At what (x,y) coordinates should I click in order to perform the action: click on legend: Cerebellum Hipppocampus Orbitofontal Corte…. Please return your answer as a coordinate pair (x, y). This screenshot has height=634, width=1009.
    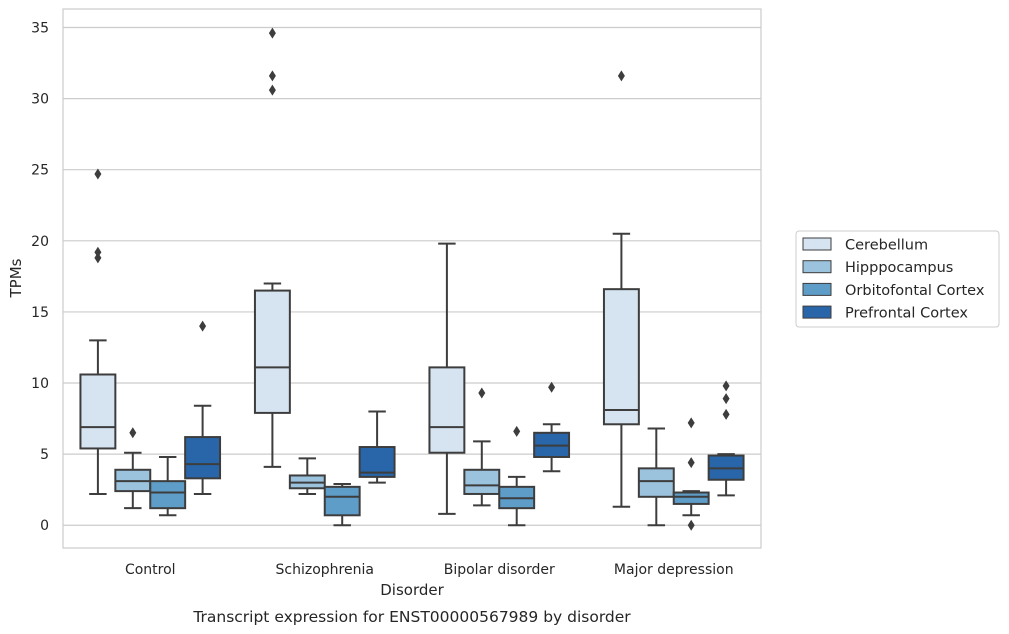
    Looking at the image, I should click on (897, 279).